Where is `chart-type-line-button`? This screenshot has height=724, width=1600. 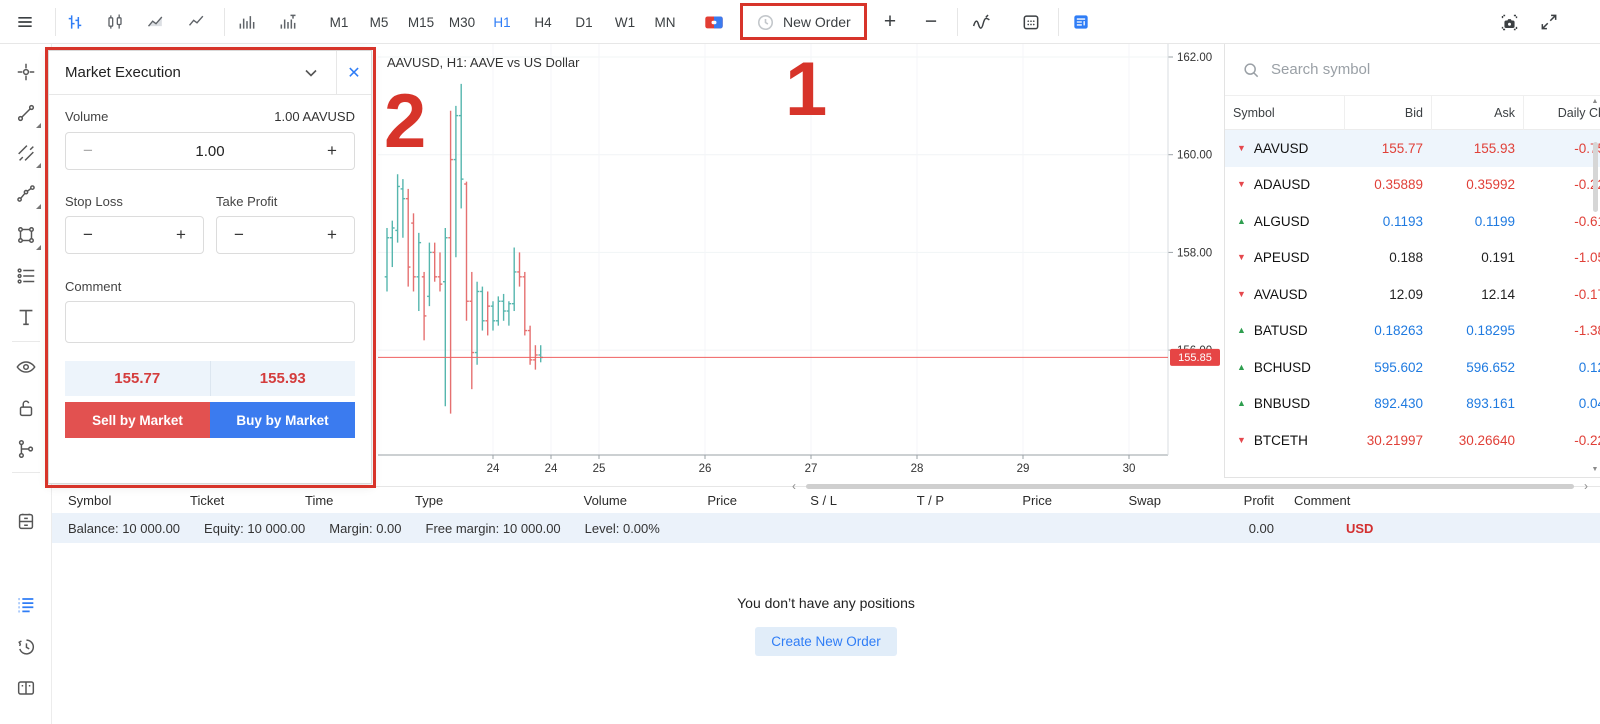
chart-type-line-button is located at coordinates (197, 22).